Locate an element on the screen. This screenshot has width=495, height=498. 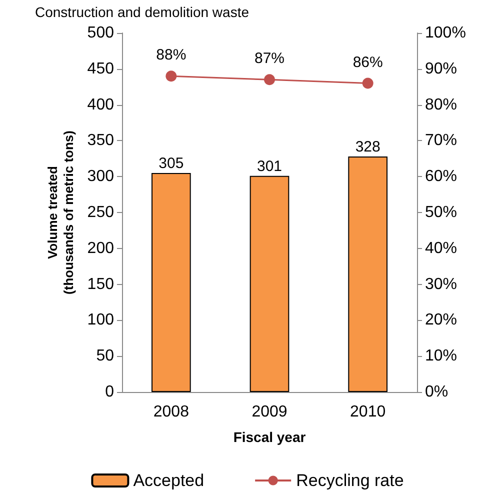
y-tick-label: 0 is located at coordinates (109, 392).